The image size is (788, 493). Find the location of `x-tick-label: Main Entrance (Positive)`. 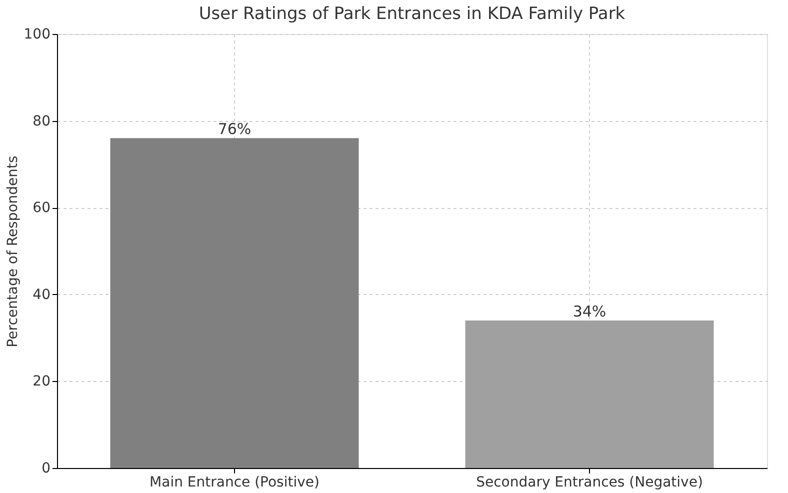

x-tick-label: Main Entrance (Positive) is located at coordinates (235, 482).